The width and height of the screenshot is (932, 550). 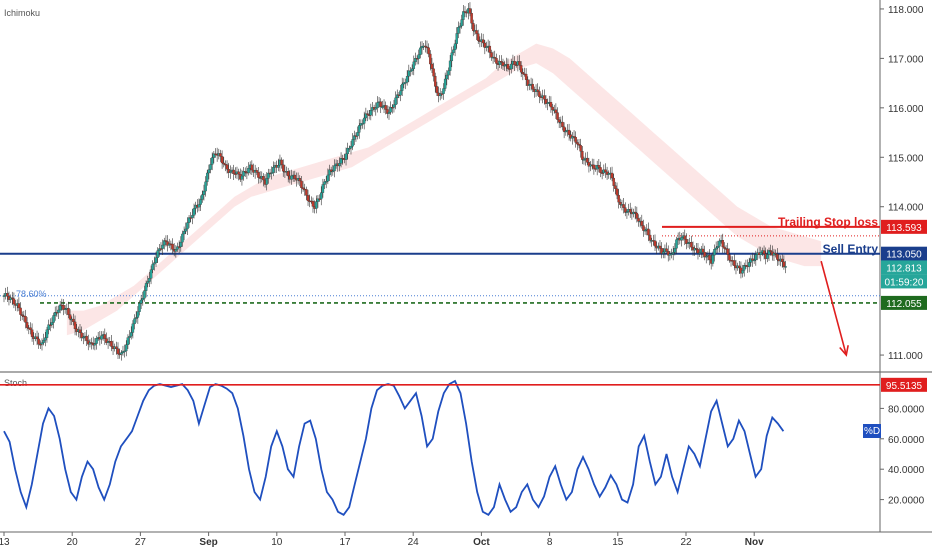 I want to click on time-tick-label: 10, so click(x=277, y=542).